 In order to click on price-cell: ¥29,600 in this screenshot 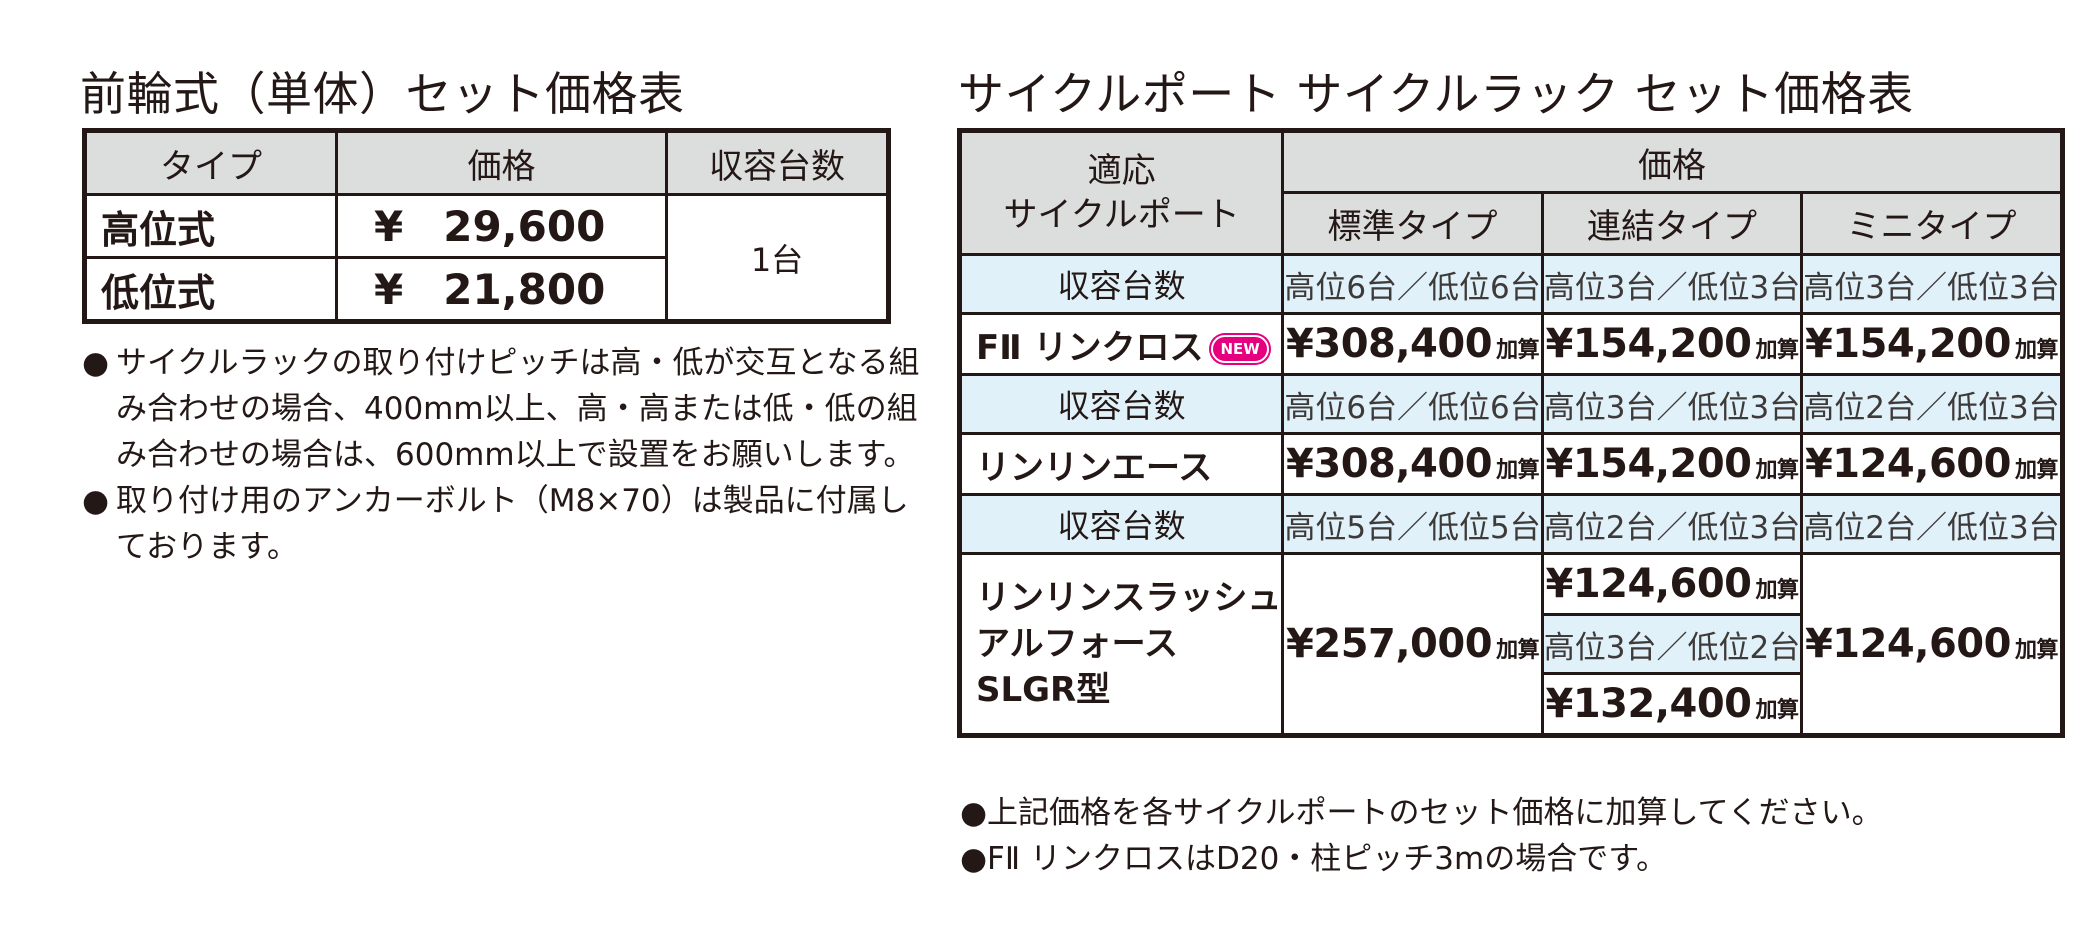, I will do `click(501, 226)`.